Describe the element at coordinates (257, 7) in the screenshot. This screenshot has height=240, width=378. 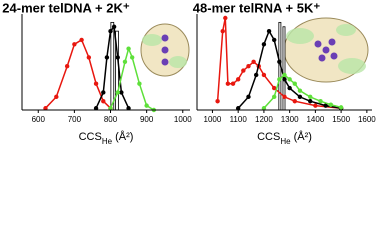
I see `chart-title: 48-mer telRNA + 5K⁺` at that location.